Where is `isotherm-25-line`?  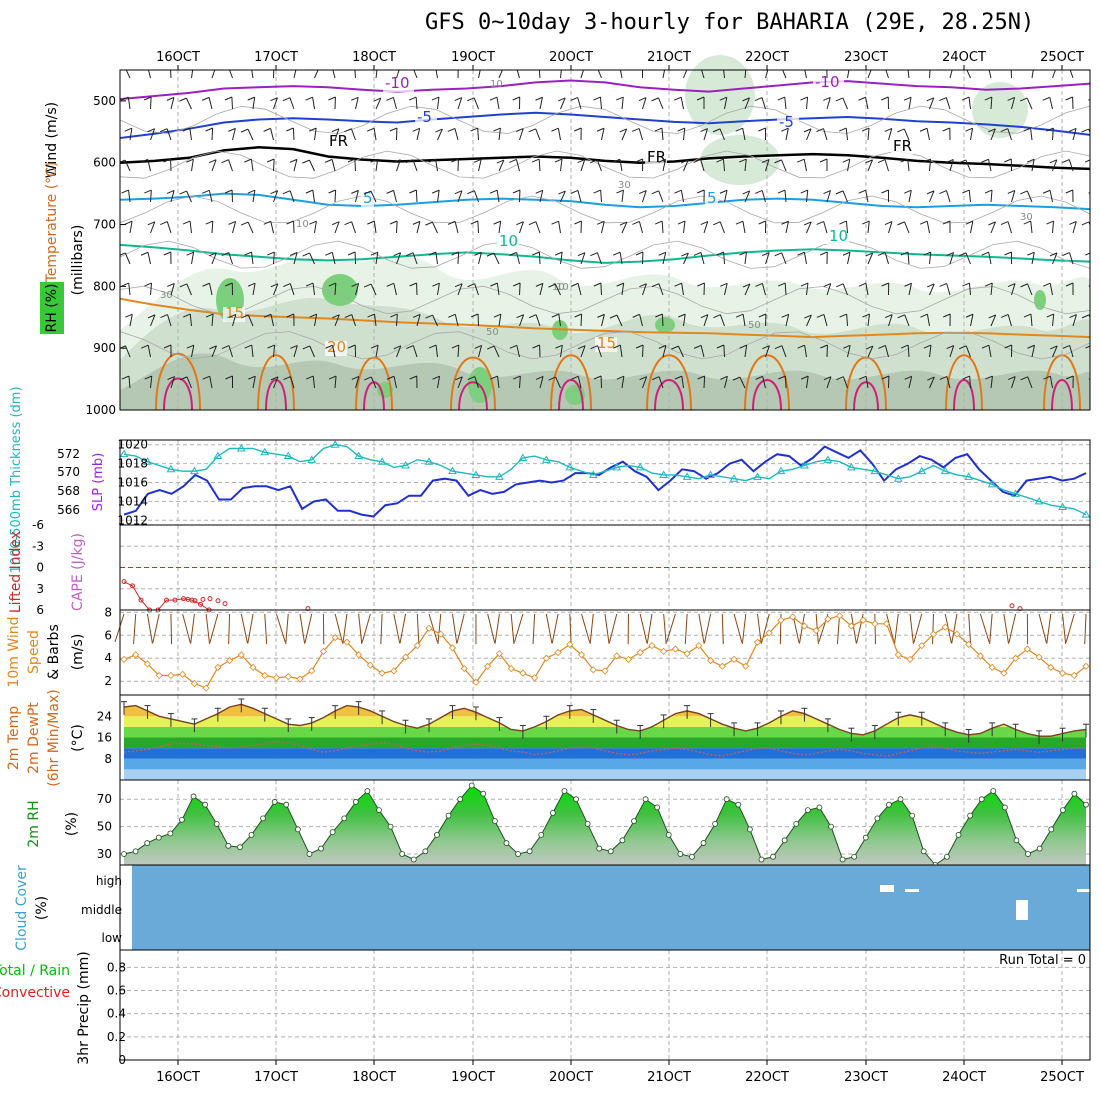
isotherm-25-line is located at coordinates (473, 395).